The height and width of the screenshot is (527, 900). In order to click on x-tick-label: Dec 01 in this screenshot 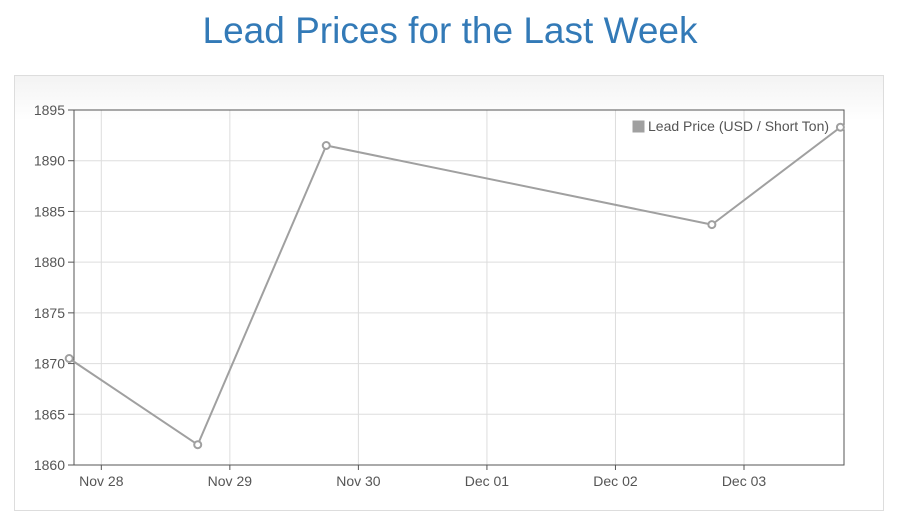, I will do `click(487, 481)`.